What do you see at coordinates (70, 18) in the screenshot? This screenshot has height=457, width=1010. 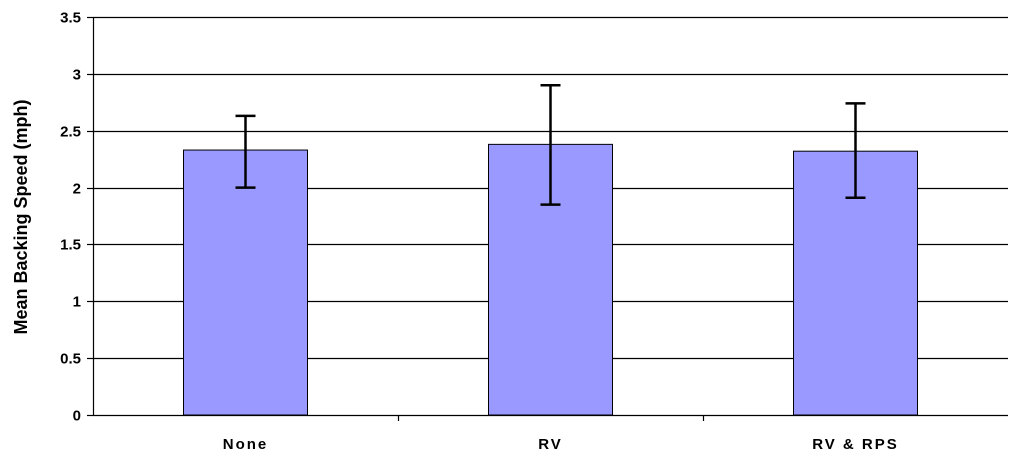 I see `y-tick-label: 3.5` at bounding box center [70, 18].